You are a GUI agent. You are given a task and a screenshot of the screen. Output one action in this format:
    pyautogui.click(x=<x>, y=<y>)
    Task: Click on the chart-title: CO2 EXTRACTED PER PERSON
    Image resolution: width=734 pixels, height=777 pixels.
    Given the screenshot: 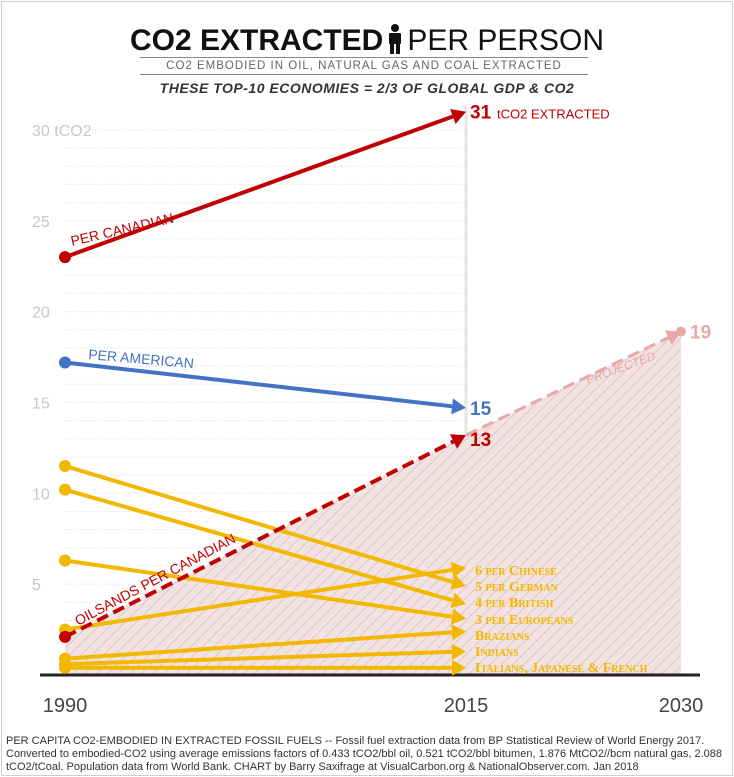 What is the action you would take?
    pyautogui.click(x=367, y=43)
    